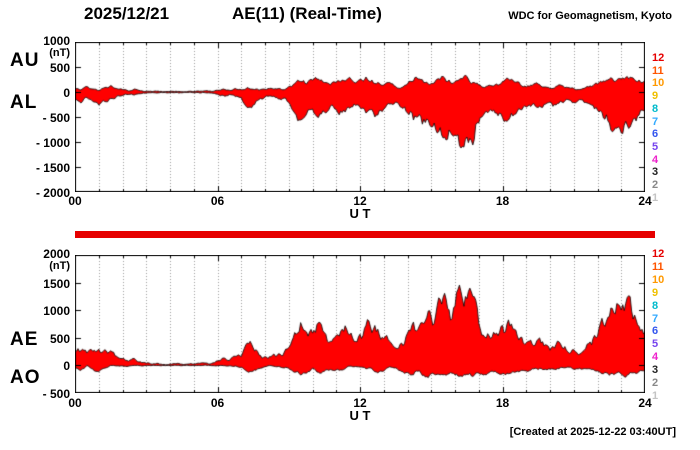 The height and width of the screenshot is (450, 700). What do you see at coordinates (25, 377) in the screenshot?
I see `series-label-ao: AO` at bounding box center [25, 377].